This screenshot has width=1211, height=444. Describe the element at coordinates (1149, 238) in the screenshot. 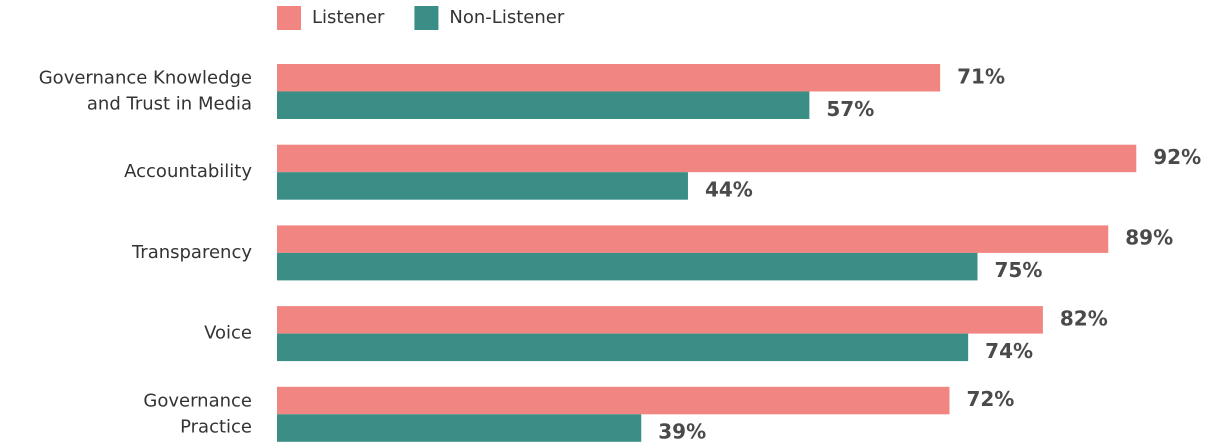

I see `value-label: 89%` at that location.